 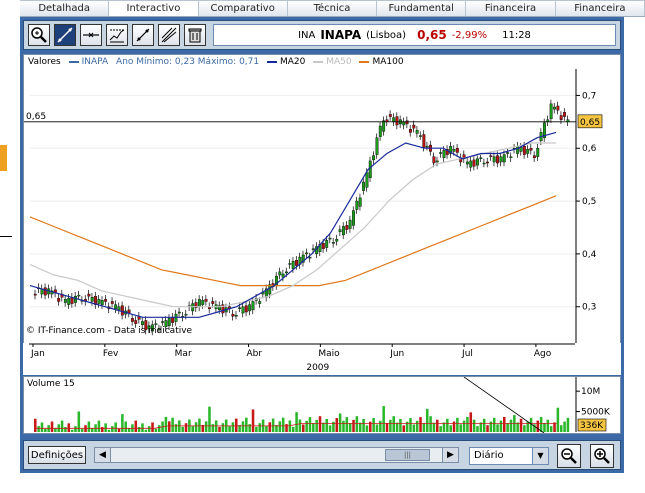 What do you see at coordinates (103, 455) in the screenshot?
I see `scroll-left-arrow: ◀` at bounding box center [103, 455].